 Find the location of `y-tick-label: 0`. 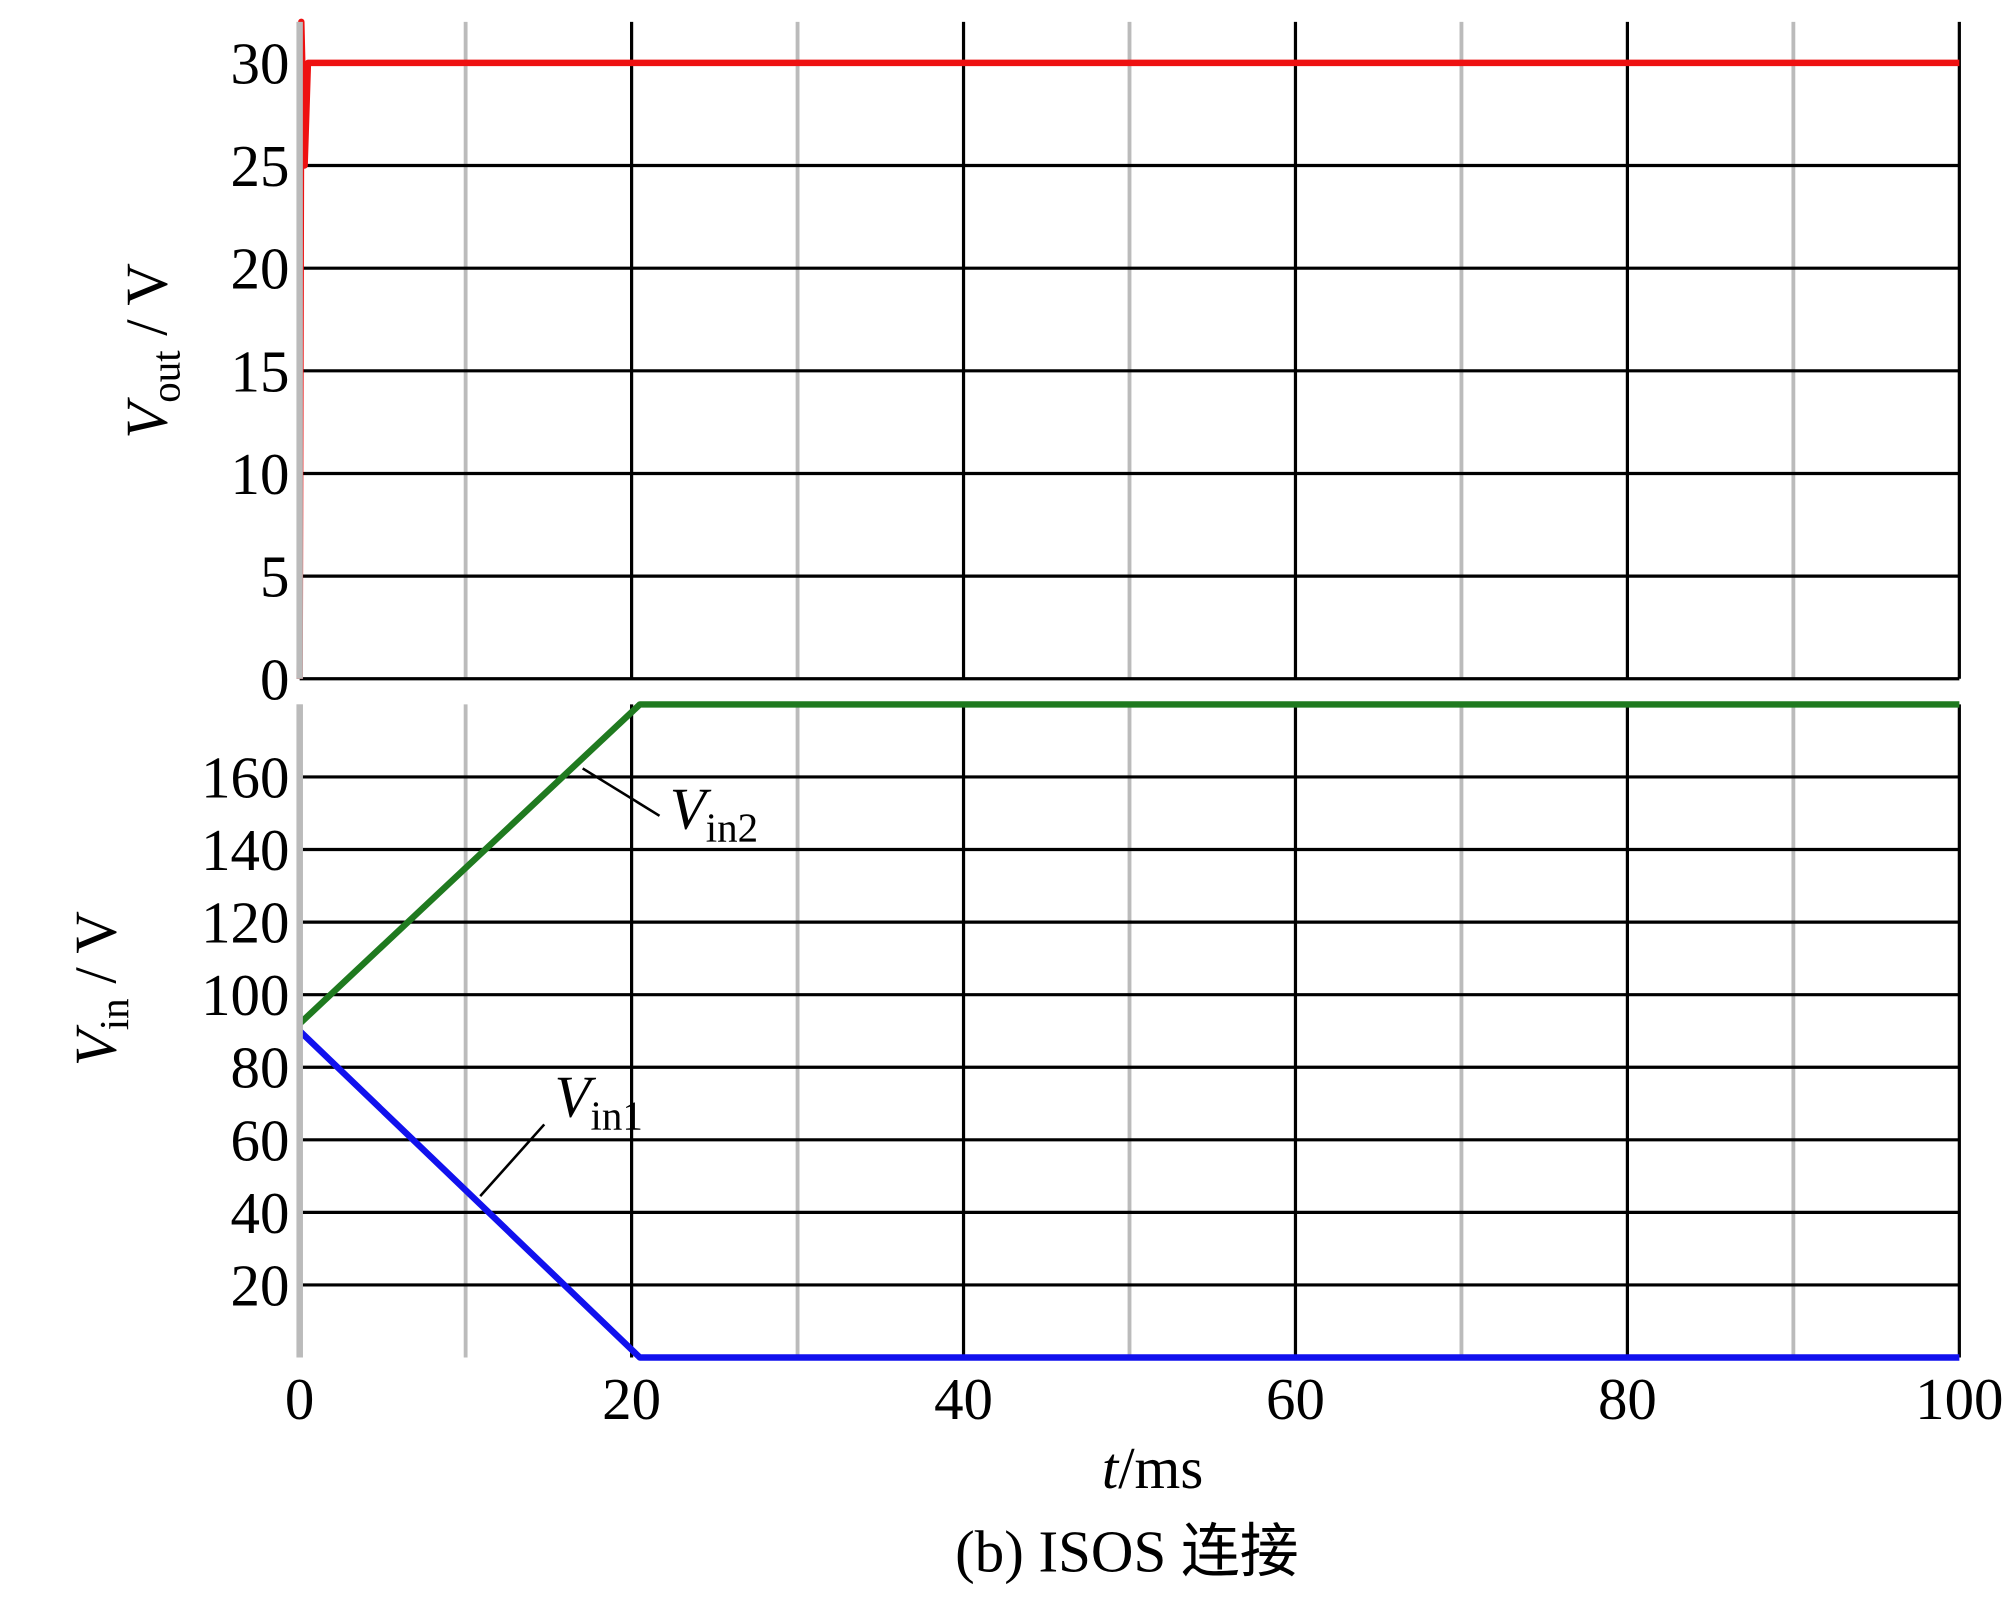

y-tick-label: 0 is located at coordinates (274, 679).